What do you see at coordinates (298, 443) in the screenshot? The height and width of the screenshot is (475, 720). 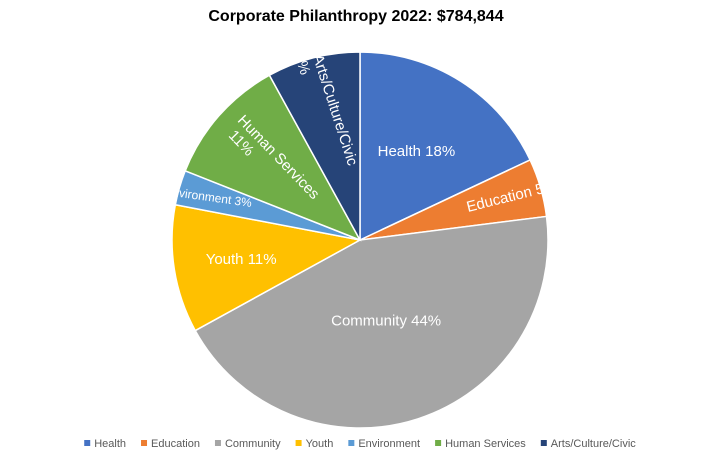 I see `legend-swatch-youth` at bounding box center [298, 443].